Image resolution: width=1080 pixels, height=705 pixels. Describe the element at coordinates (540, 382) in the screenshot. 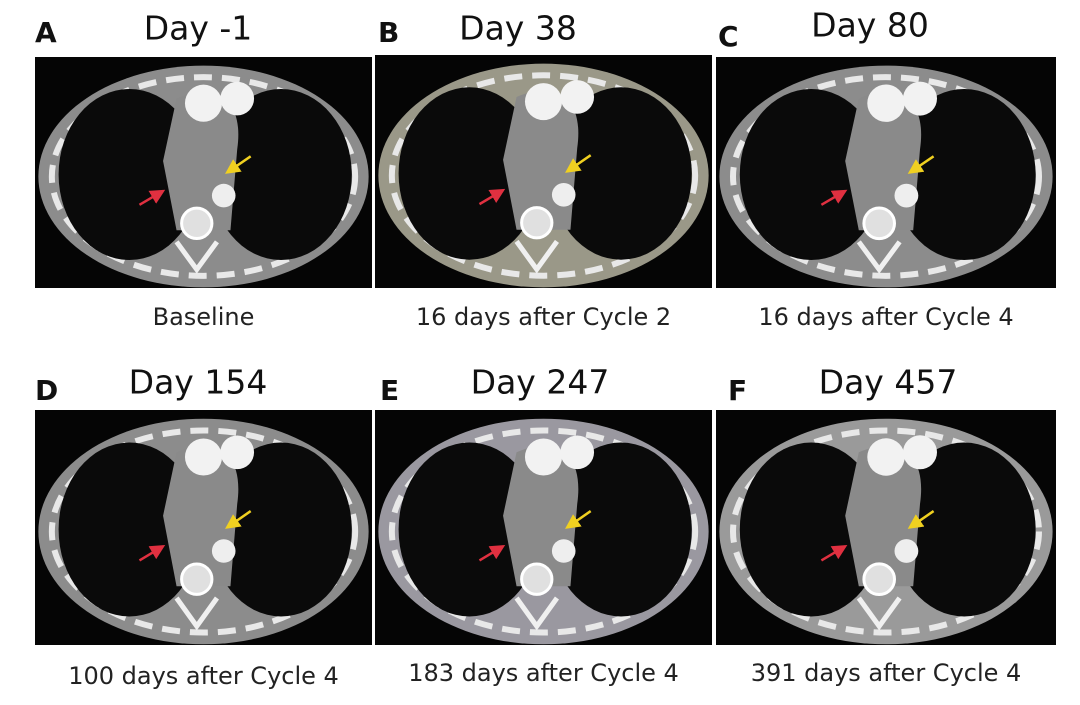

I see `panel-title: Day 247` at that location.